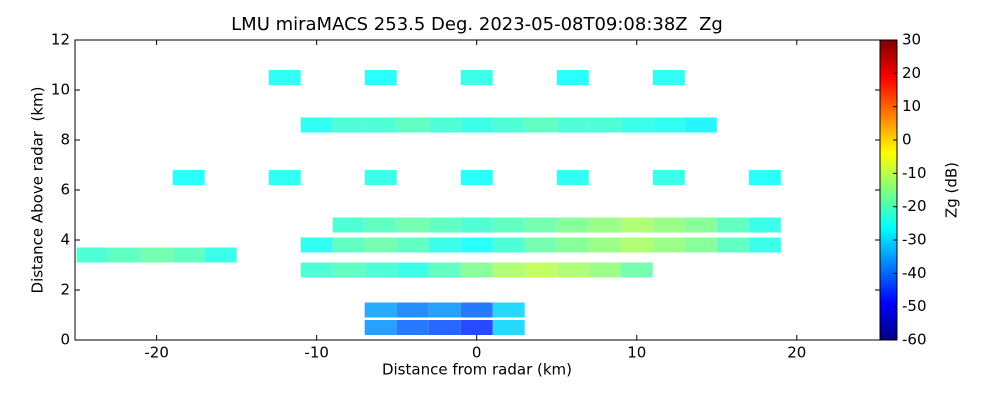 This screenshot has width=1000, height=400. Describe the element at coordinates (914, 206) in the screenshot. I see `colorbar-tick-label: -20` at that location.